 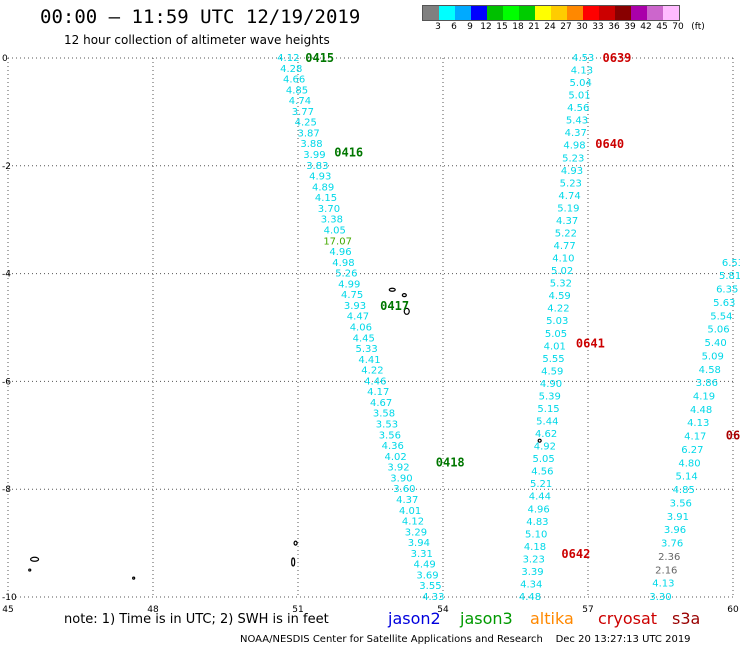 I want to click on colorbar, so click(x=551, y=13).